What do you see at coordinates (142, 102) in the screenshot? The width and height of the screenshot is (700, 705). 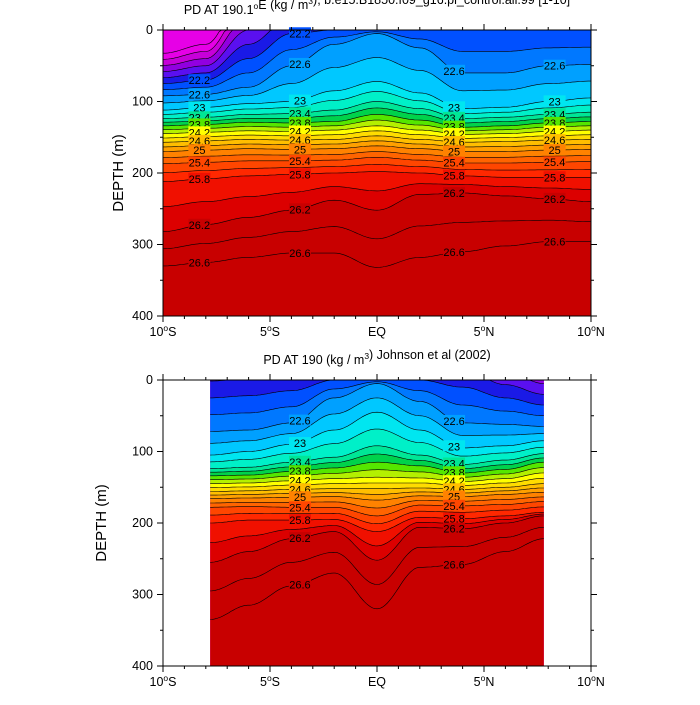 I see `y-tick-label: 100` at bounding box center [142, 102].